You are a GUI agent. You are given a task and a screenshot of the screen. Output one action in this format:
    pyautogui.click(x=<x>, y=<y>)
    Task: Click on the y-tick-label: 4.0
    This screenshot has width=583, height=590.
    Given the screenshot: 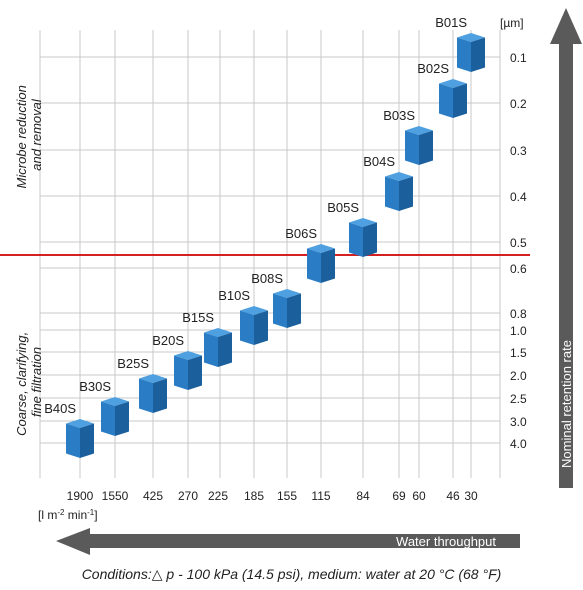 What is the action you would take?
    pyautogui.click(x=518, y=444)
    